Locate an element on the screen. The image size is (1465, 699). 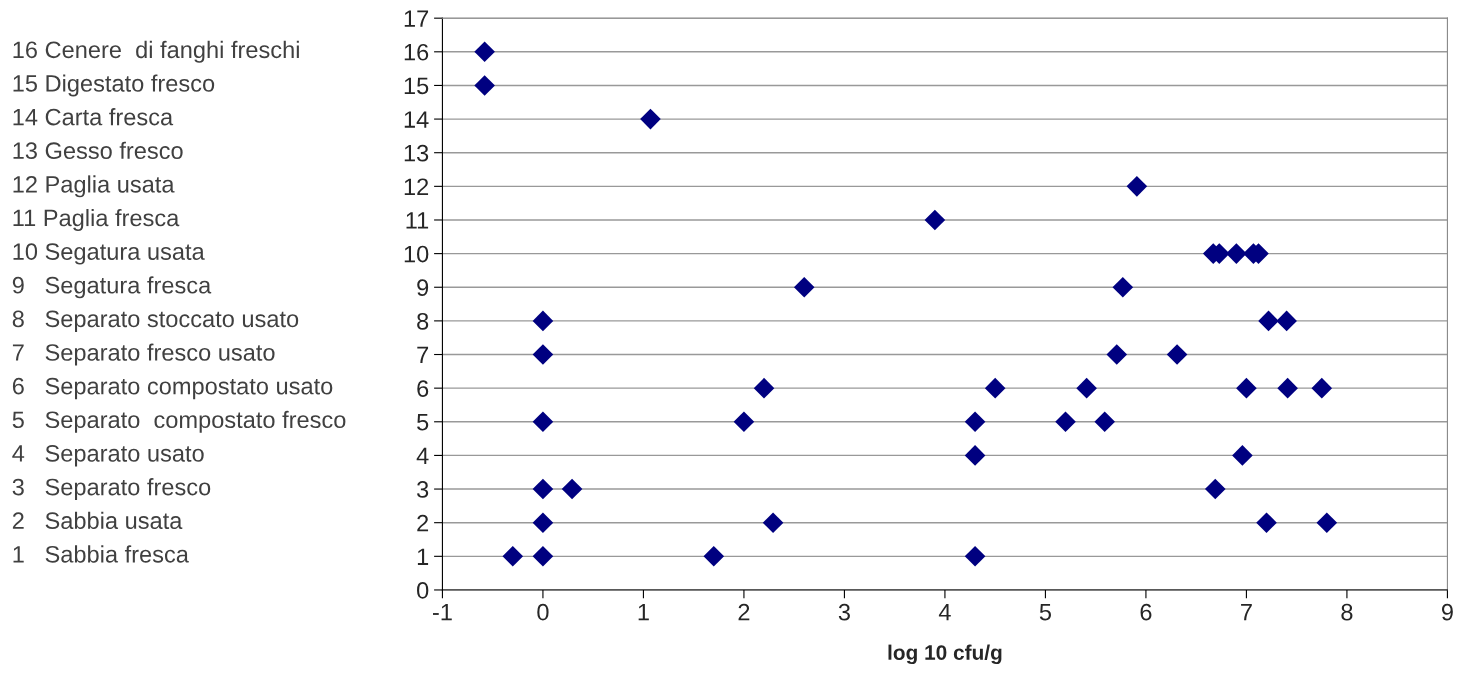
text: 8 Separato stoccato usato is located at coordinates (155, 321).